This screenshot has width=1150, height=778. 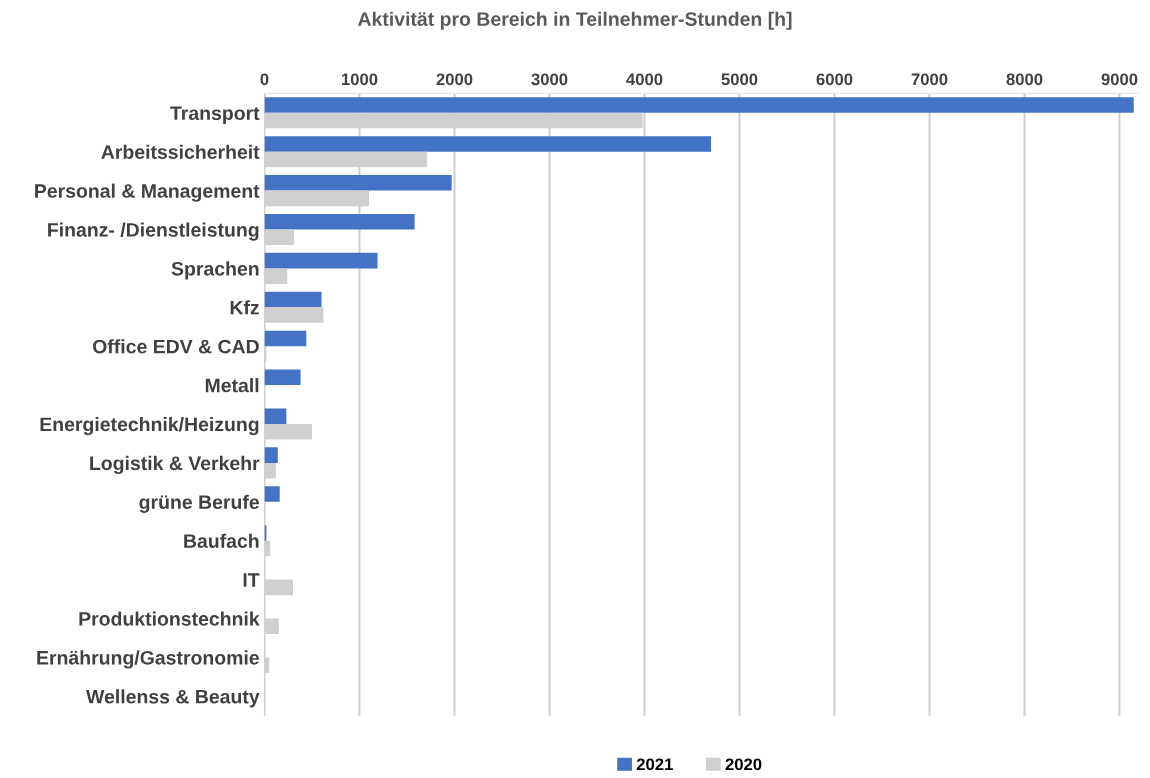 I want to click on y-tick-label: Ernährung/Gastronomie, so click(x=148, y=659).